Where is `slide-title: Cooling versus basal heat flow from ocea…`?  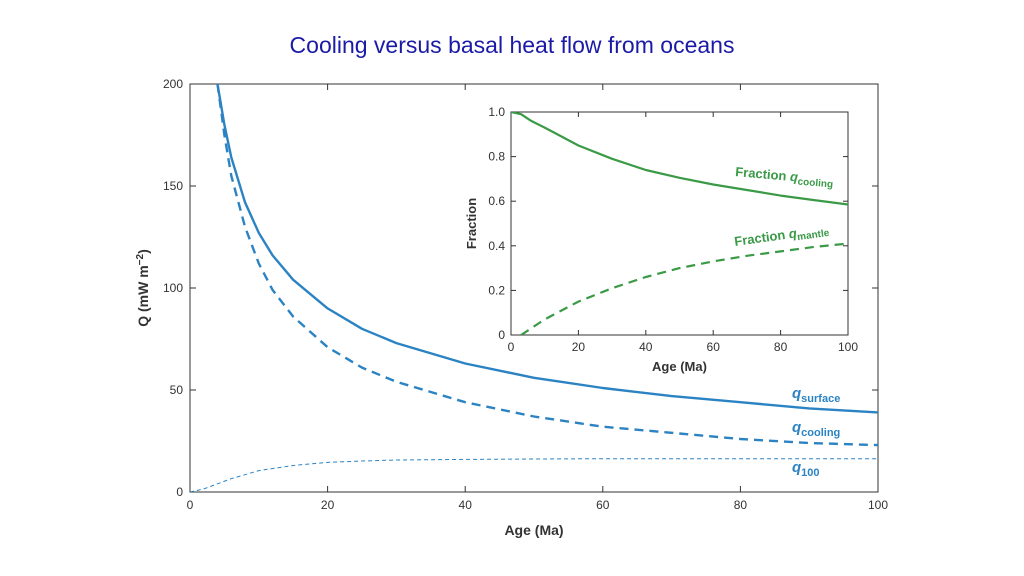
slide-title: Cooling versus basal heat flow from ocea… is located at coordinates (512, 45).